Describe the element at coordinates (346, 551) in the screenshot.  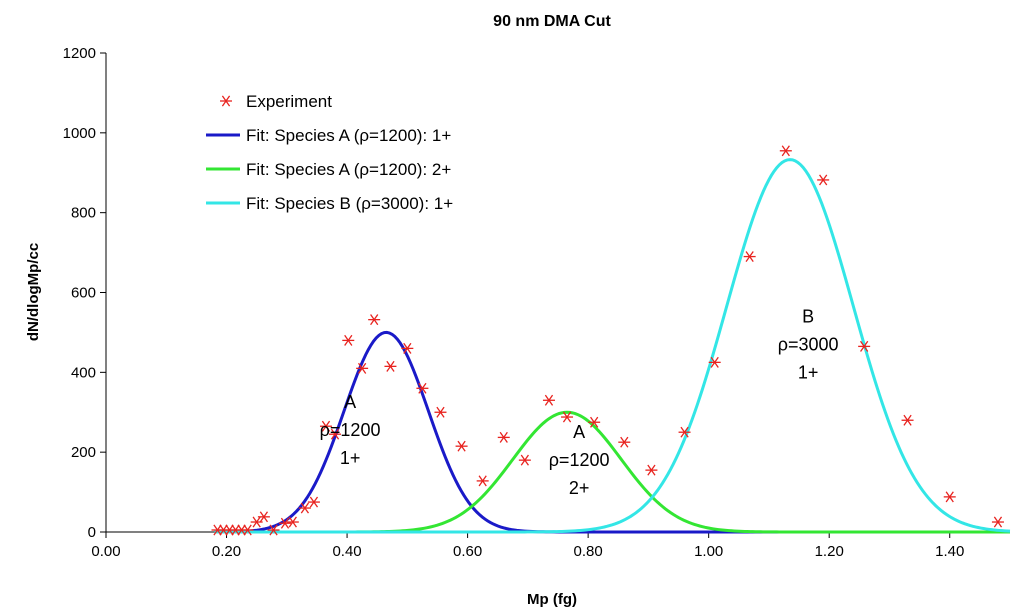
I see `x-tick-label: 0.40` at that location.